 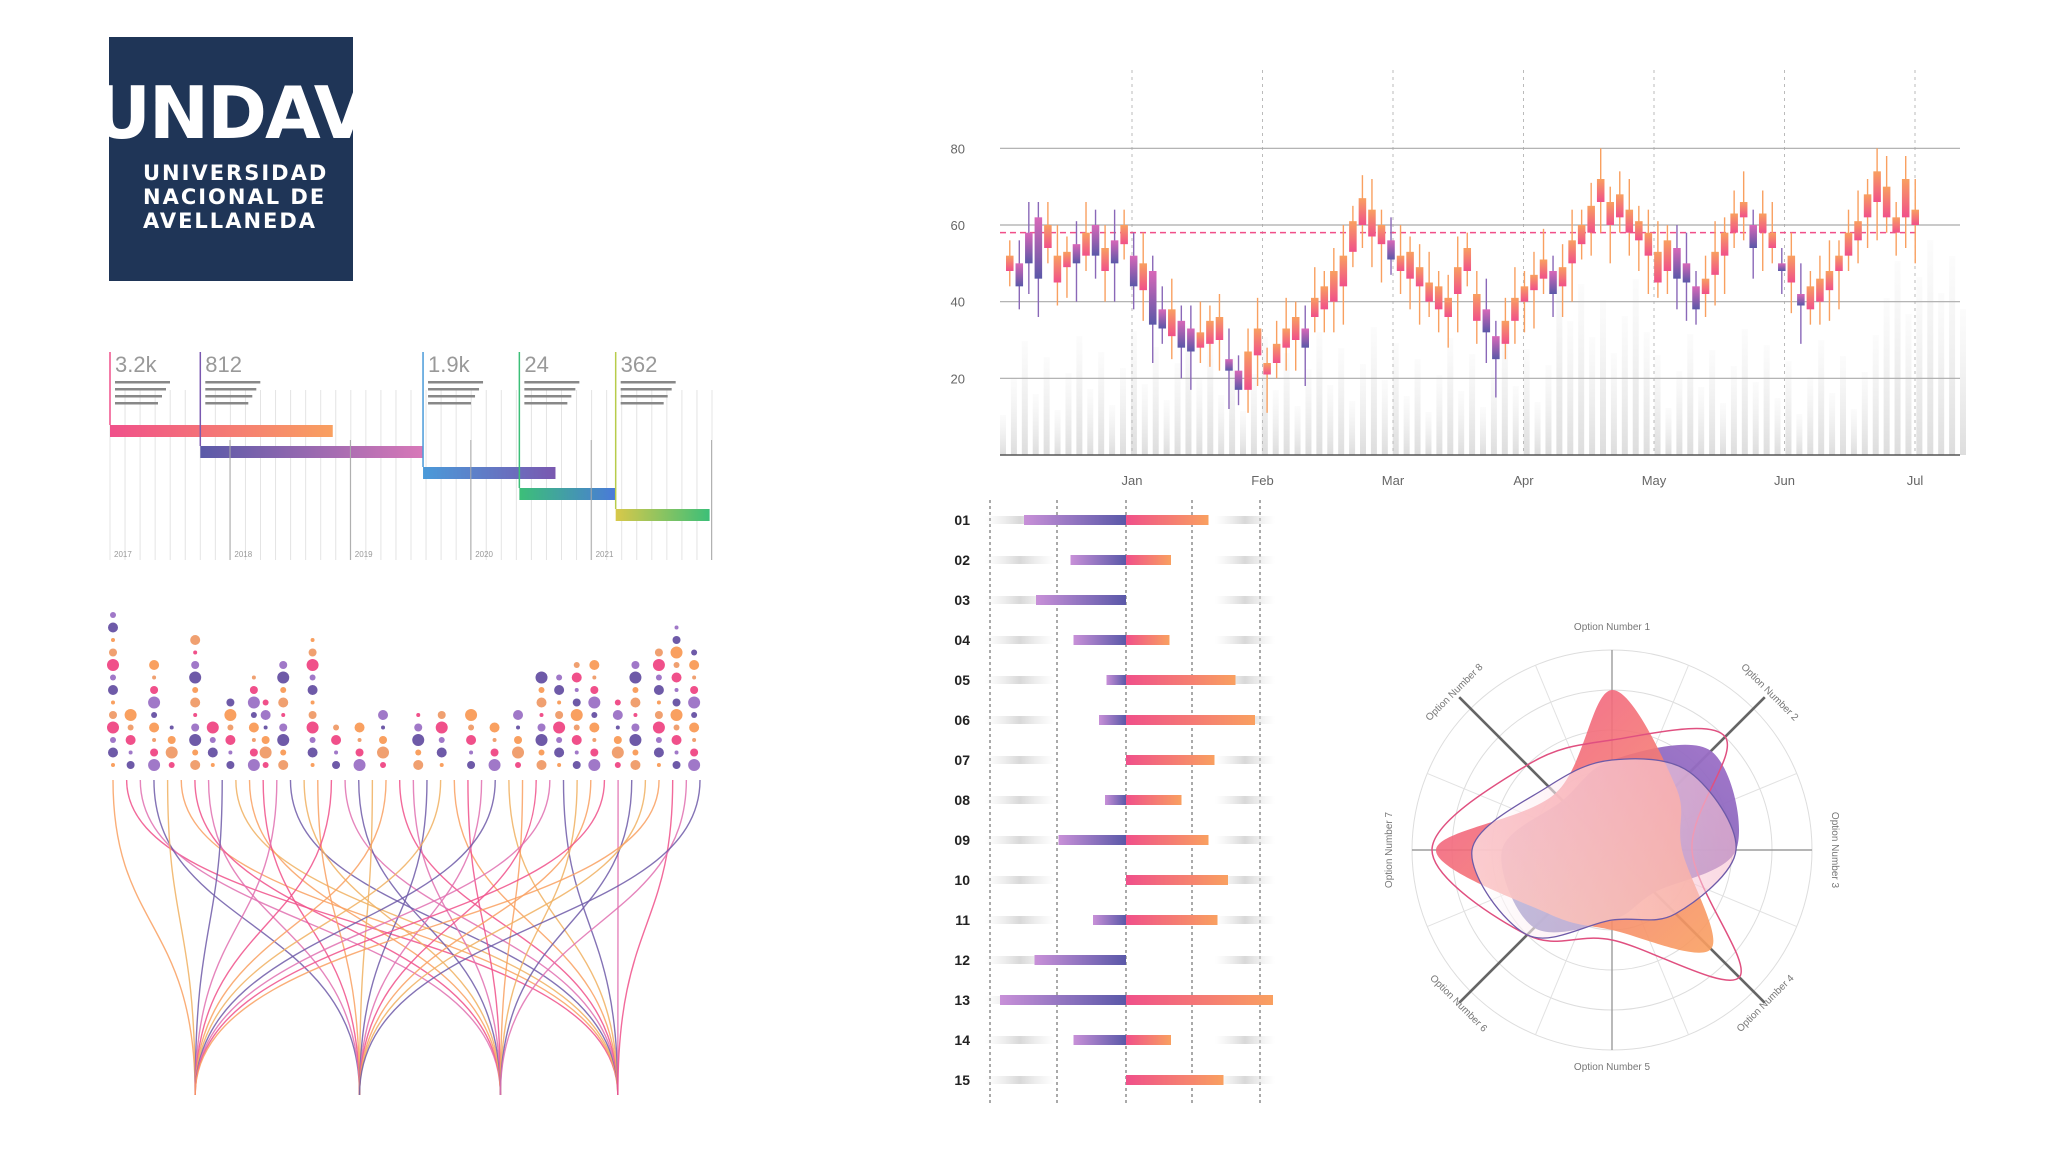 I want to click on milestone-value: 24, so click(x=536, y=364).